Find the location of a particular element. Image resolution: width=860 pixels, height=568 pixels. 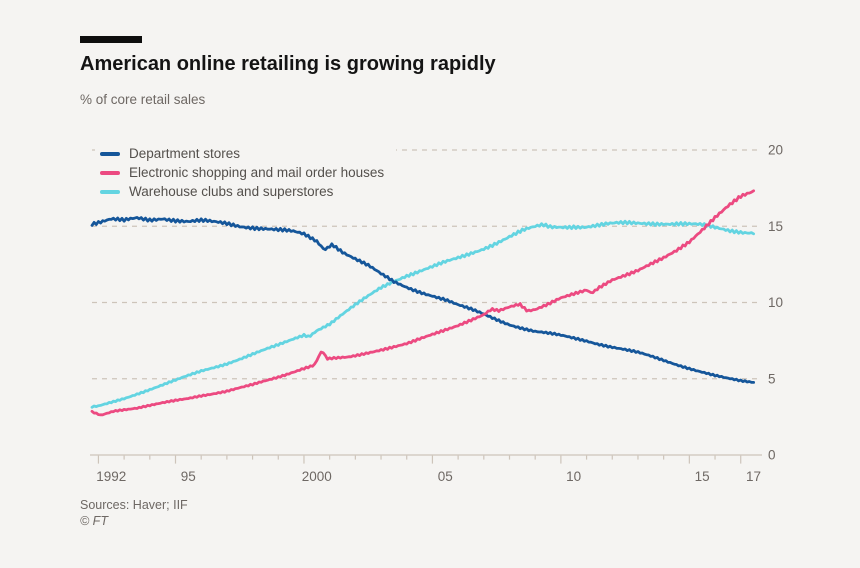

legend-swatch-electronic-shopping is located at coordinates (110, 172).